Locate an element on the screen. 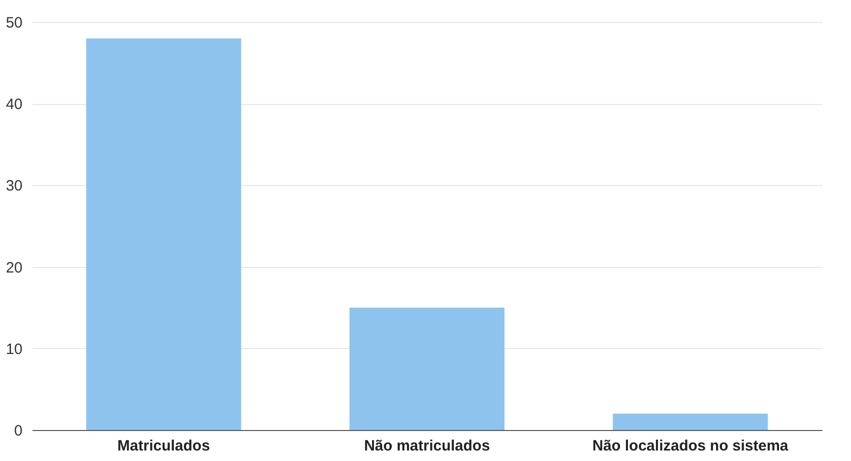 The height and width of the screenshot is (461, 851). x-tick-label: Matriculados is located at coordinates (163, 446).